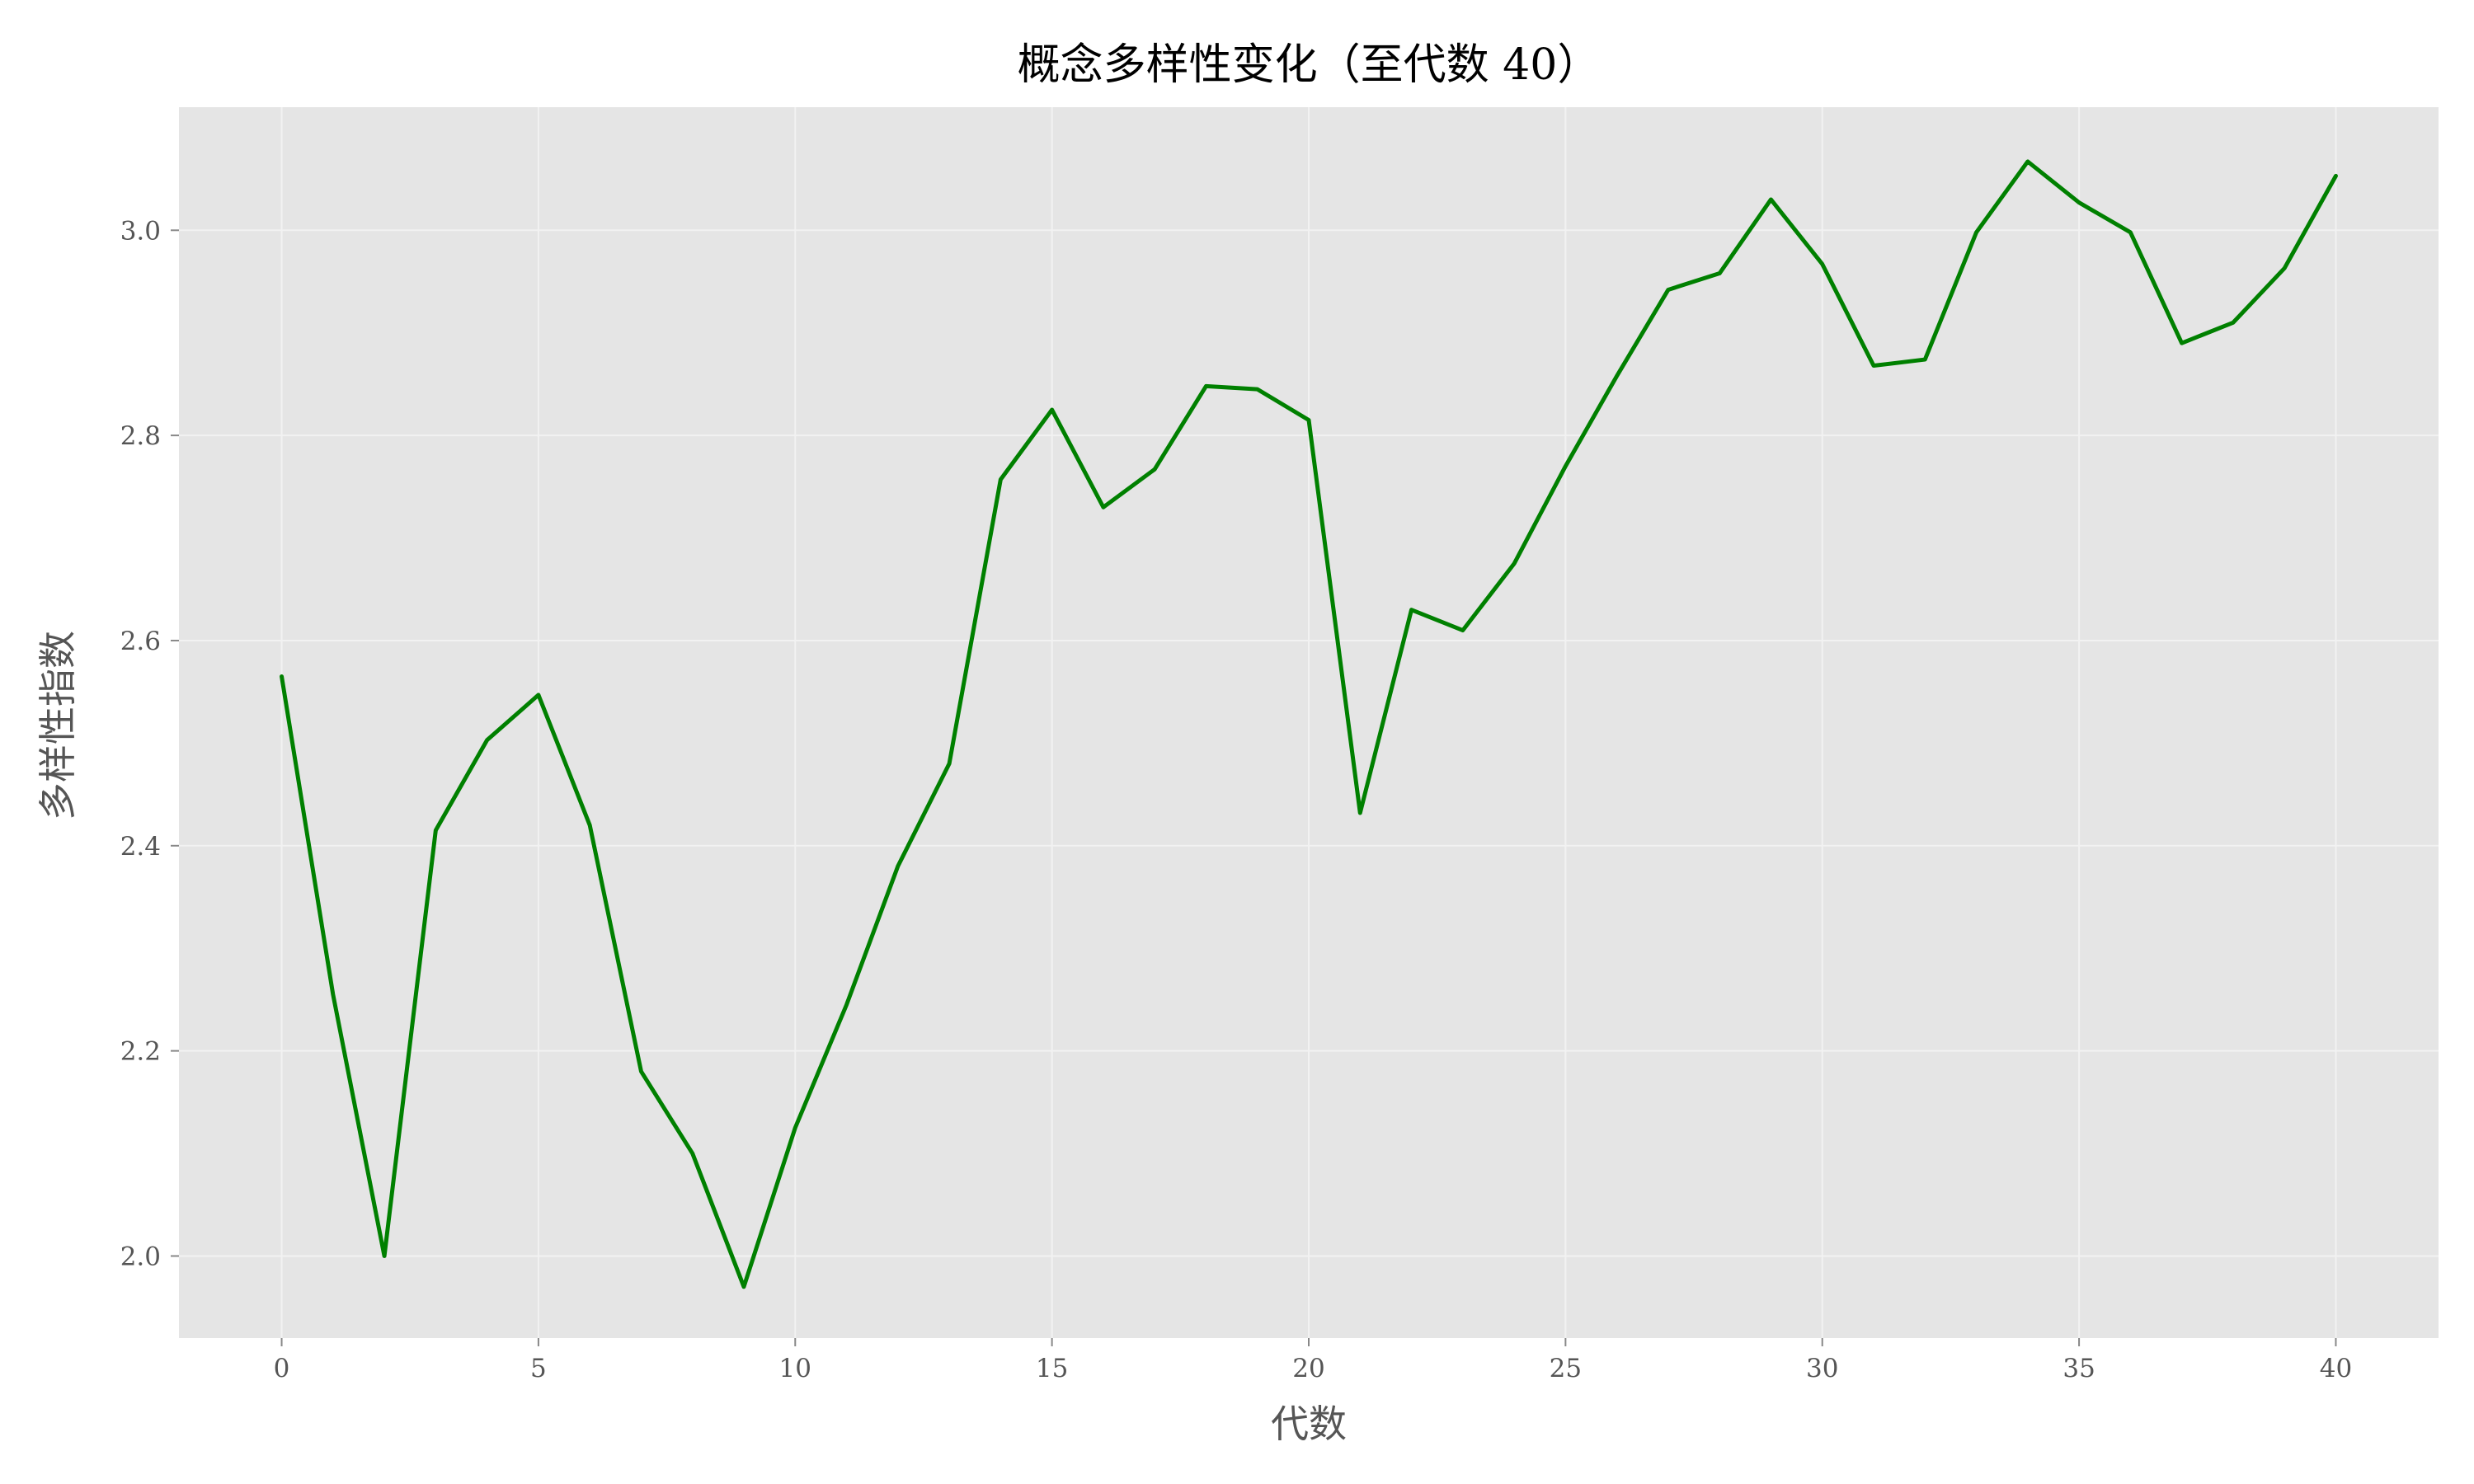  What do you see at coordinates (1052, 1368) in the screenshot?
I see `x-tick-label-15: 15` at bounding box center [1052, 1368].